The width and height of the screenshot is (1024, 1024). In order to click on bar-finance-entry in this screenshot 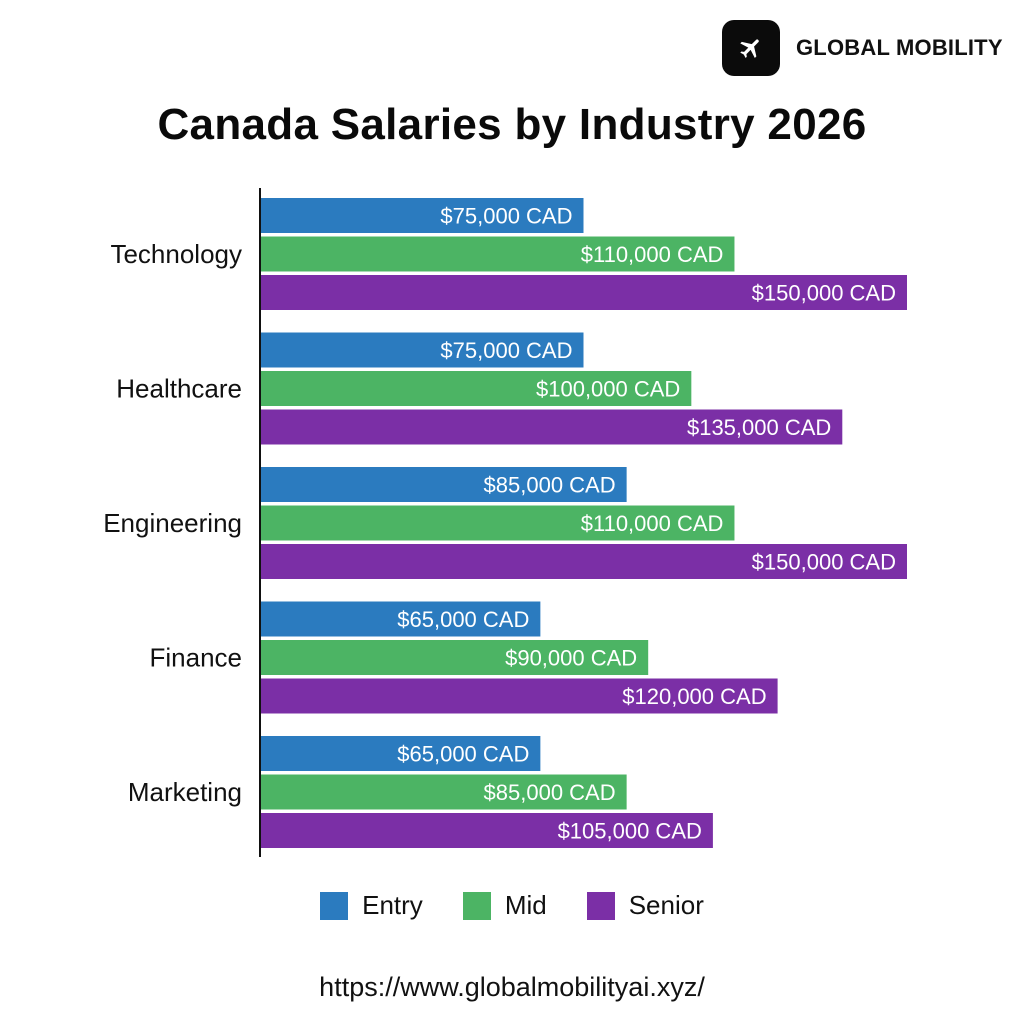, I will do `click(400, 619)`.